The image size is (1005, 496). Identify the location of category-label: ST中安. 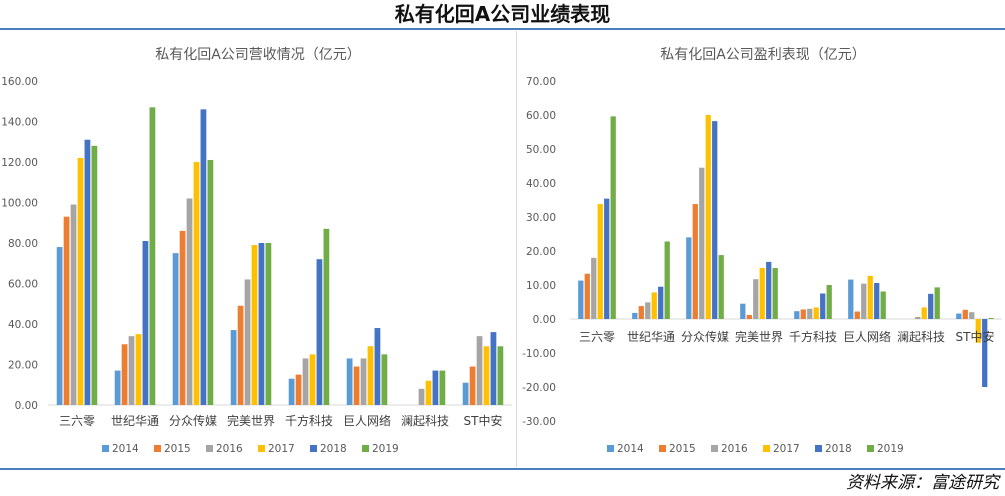
(975, 336).